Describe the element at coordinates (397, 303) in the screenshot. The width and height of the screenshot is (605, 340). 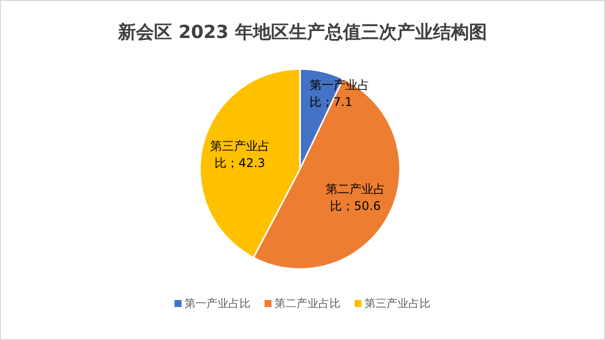
I see `legend-label: 第三产业占比` at that location.